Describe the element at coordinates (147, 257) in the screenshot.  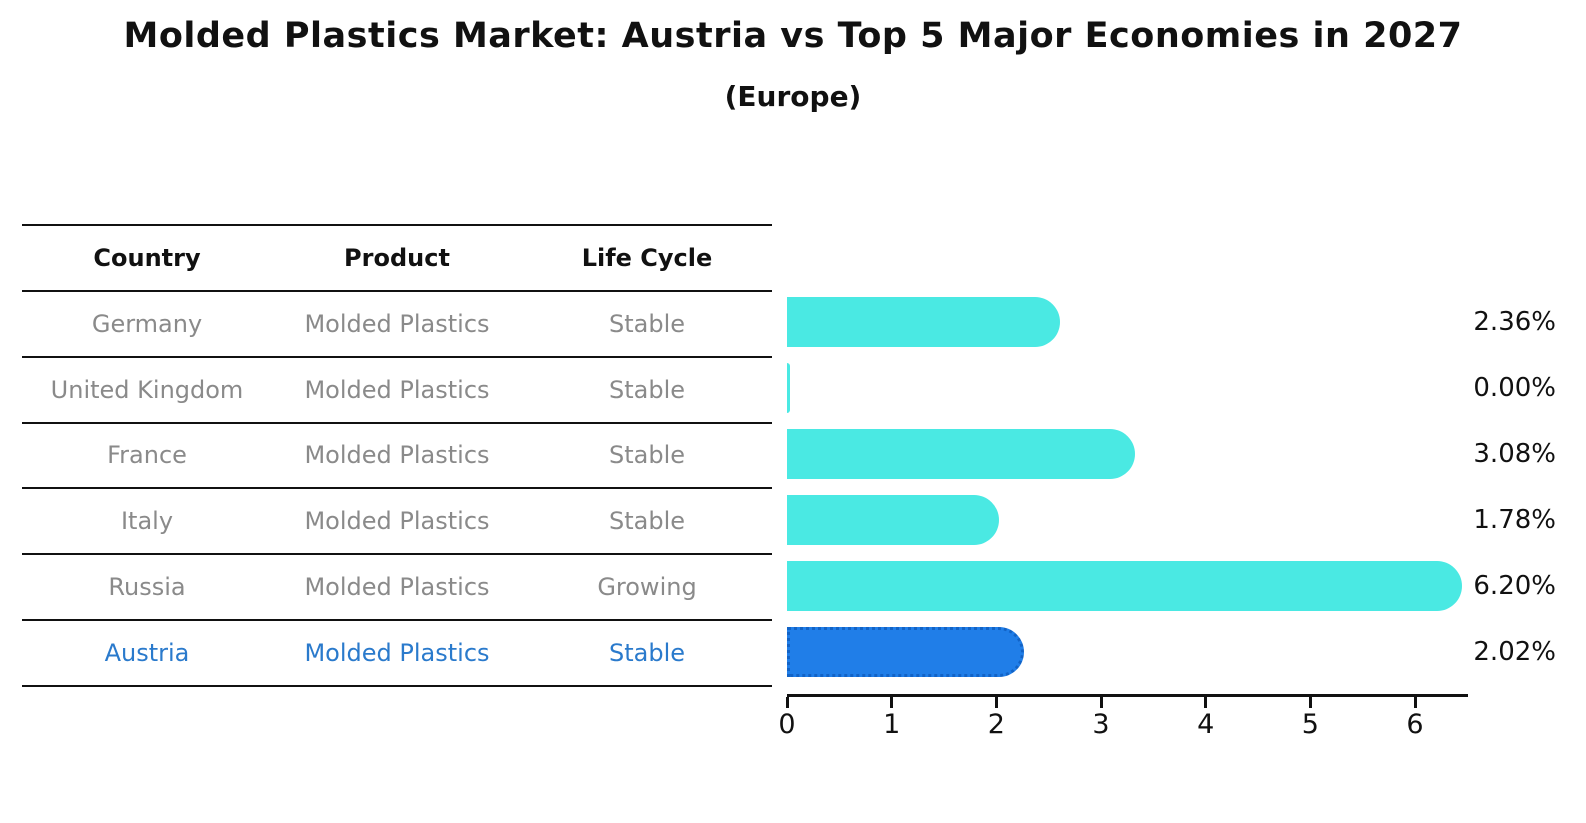
I see `table-header-cell: Country` at that location.